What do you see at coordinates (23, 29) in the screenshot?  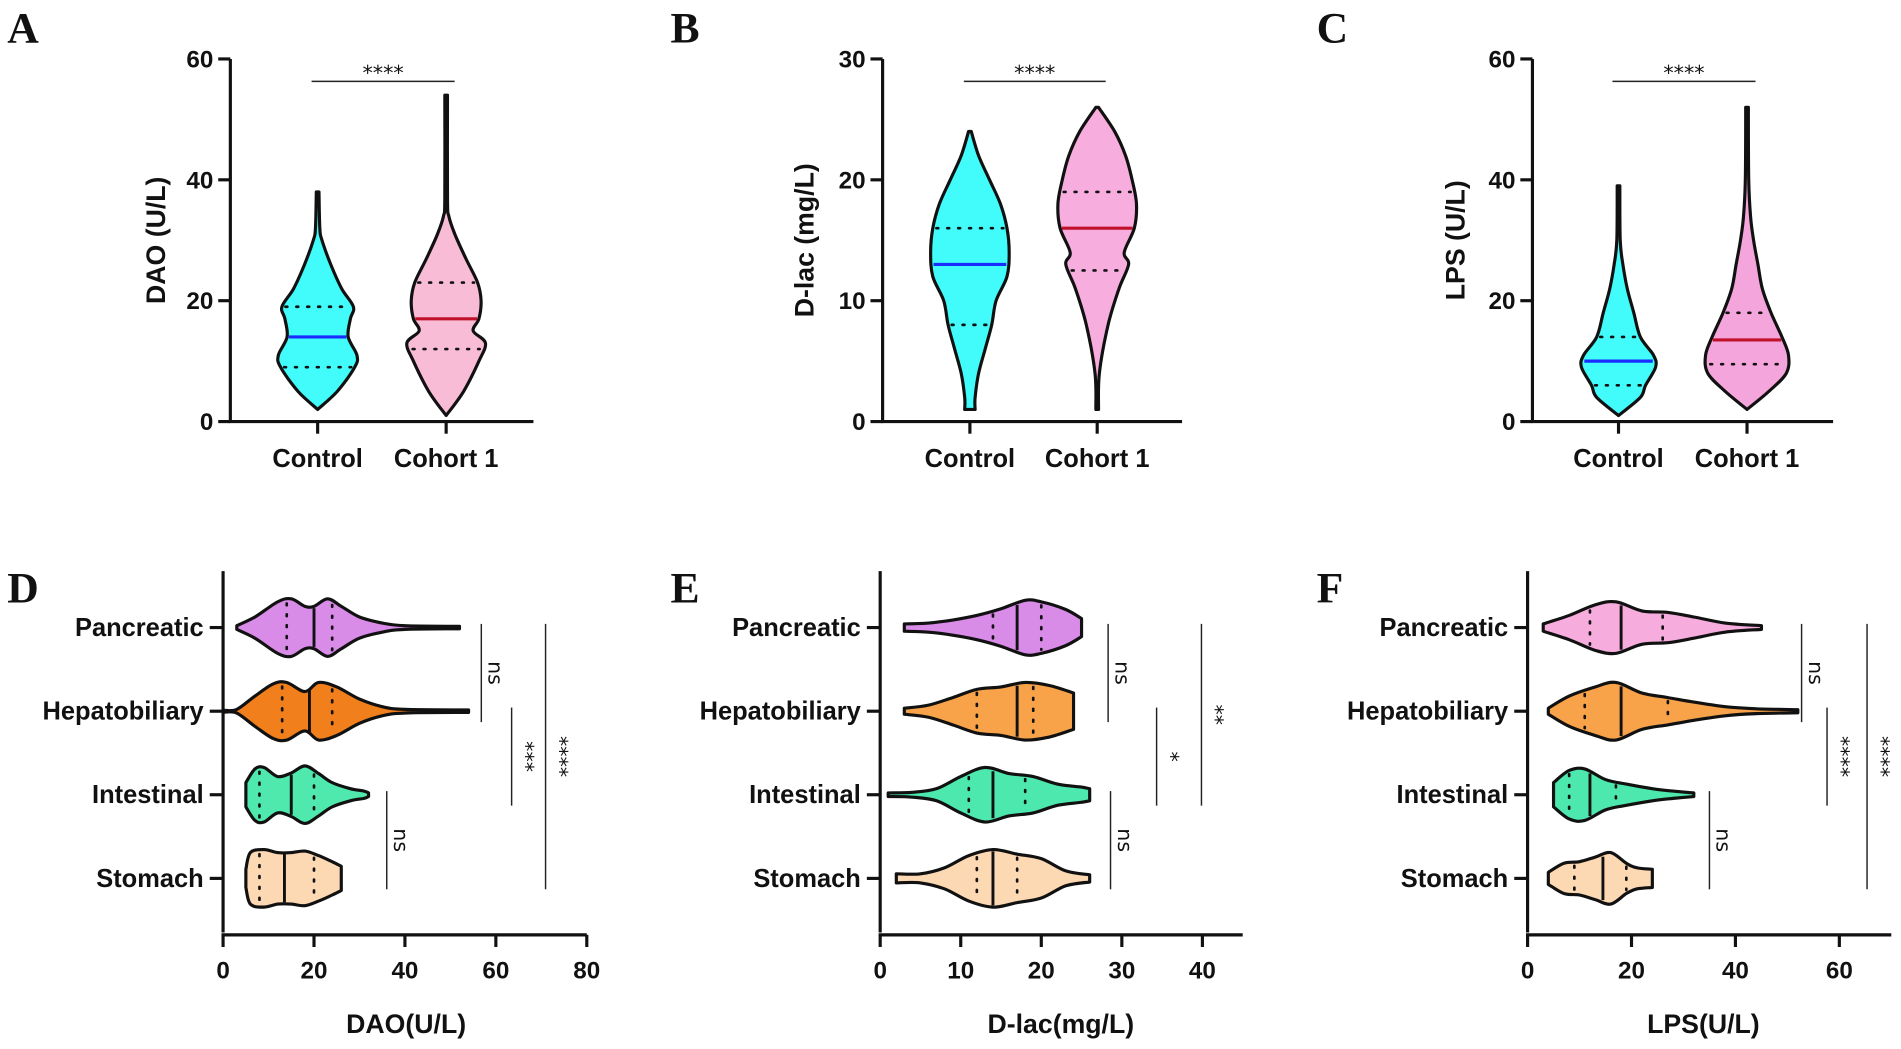 I see `panel-letter: A` at bounding box center [23, 29].